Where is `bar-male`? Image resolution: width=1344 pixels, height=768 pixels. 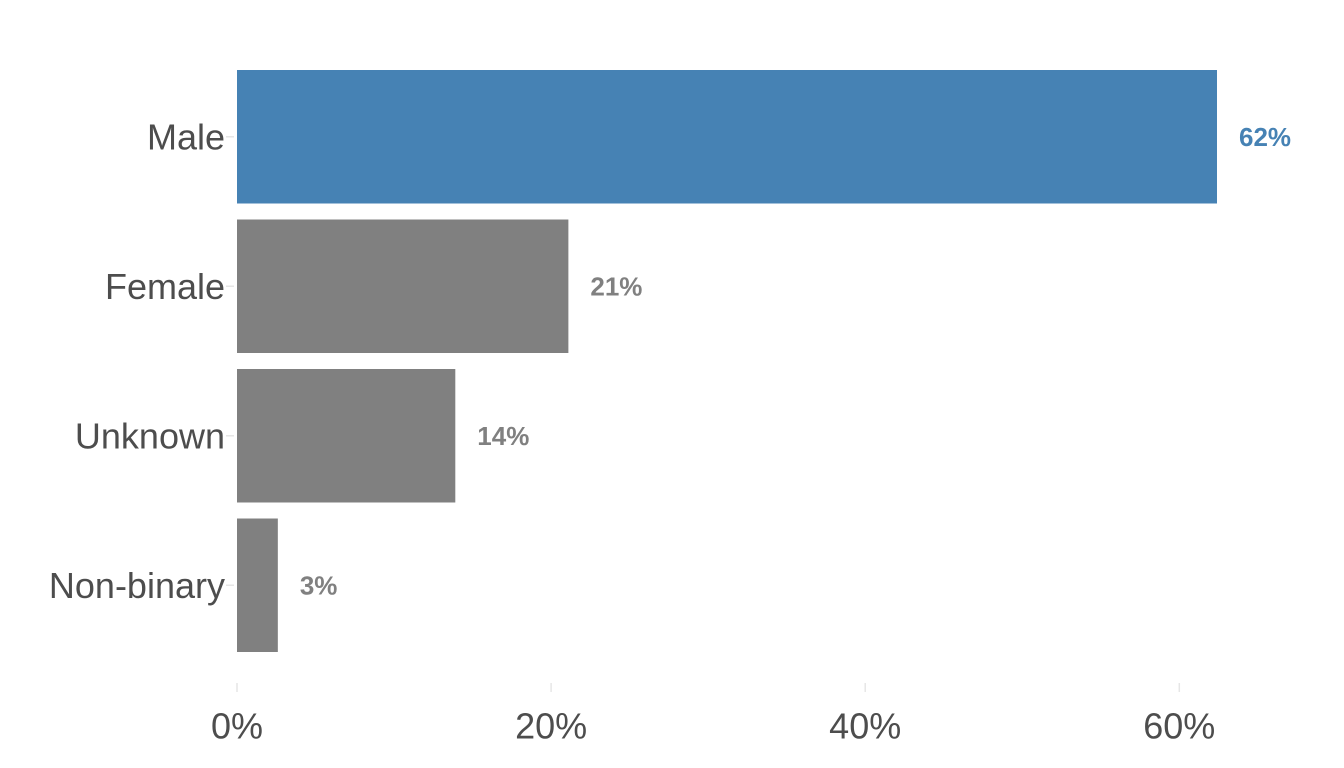
bar-male is located at coordinates (727, 137).